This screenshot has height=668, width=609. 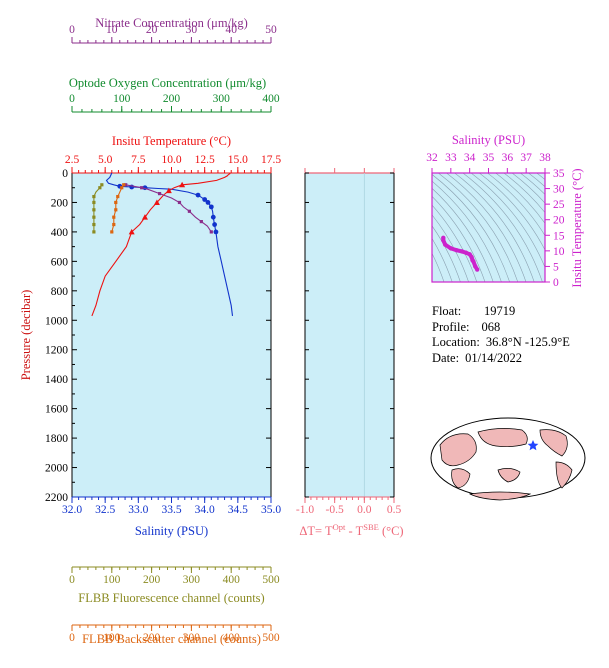 What do you see at coordinates (488, 162) in the screenshot?
I see `ts-x-axis: 32 33 34 35 36 37 38` at bounding box center [488, 162].